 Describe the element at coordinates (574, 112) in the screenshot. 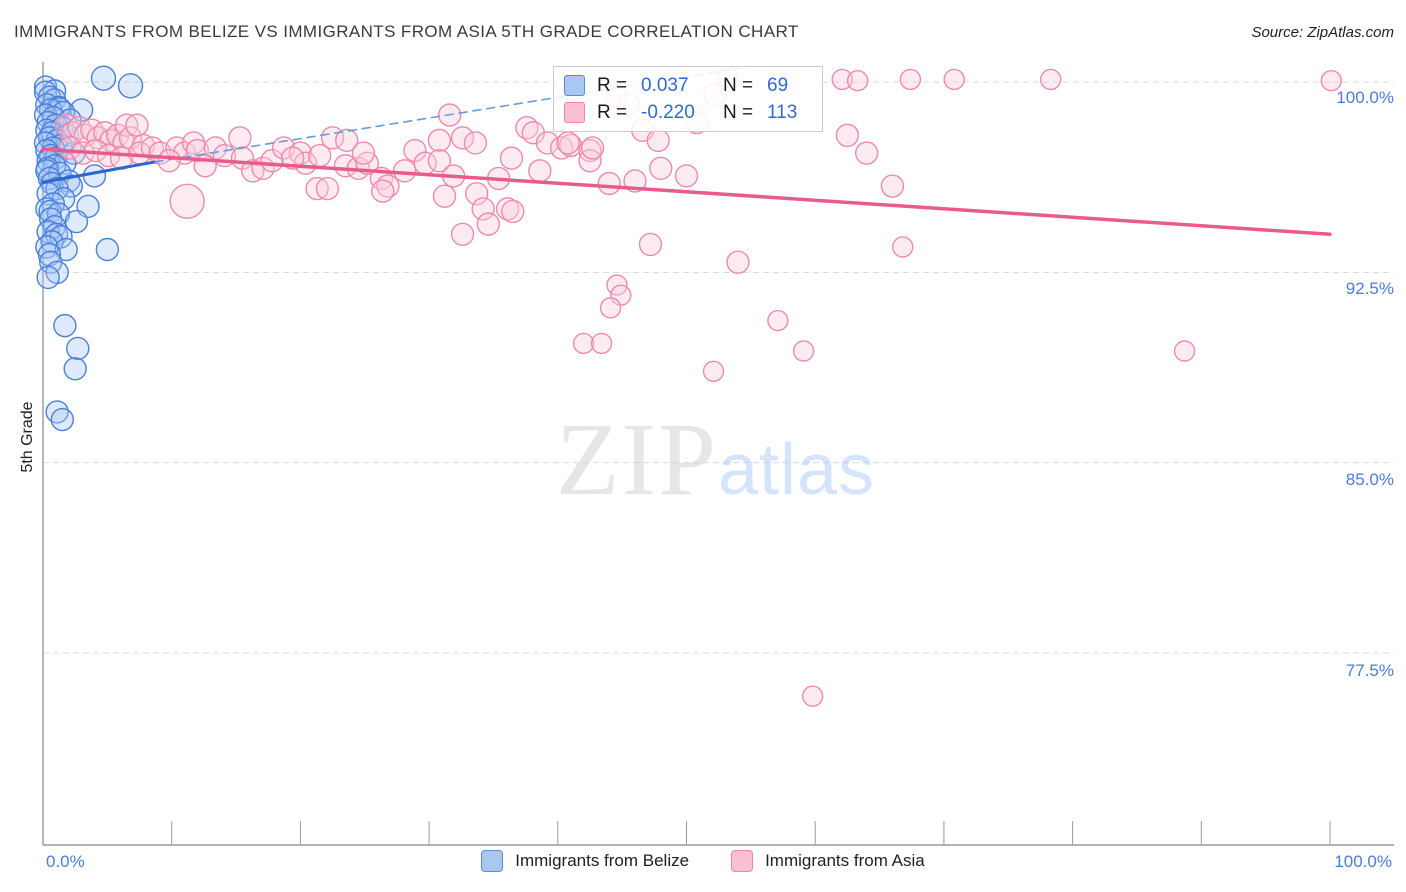

I see `asia-legend-swatch` at that location.